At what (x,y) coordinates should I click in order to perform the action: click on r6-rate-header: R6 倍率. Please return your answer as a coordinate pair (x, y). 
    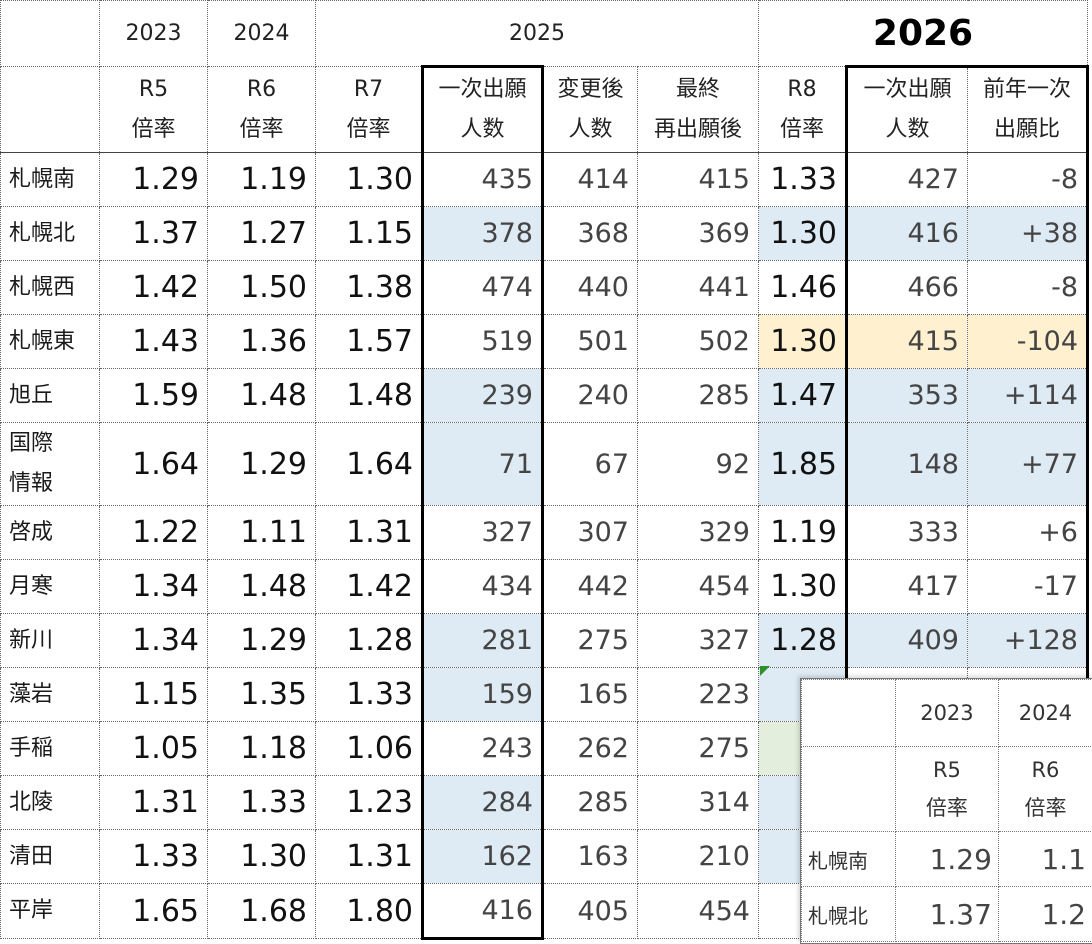
    Looking at the image, I should click on (261, 109).